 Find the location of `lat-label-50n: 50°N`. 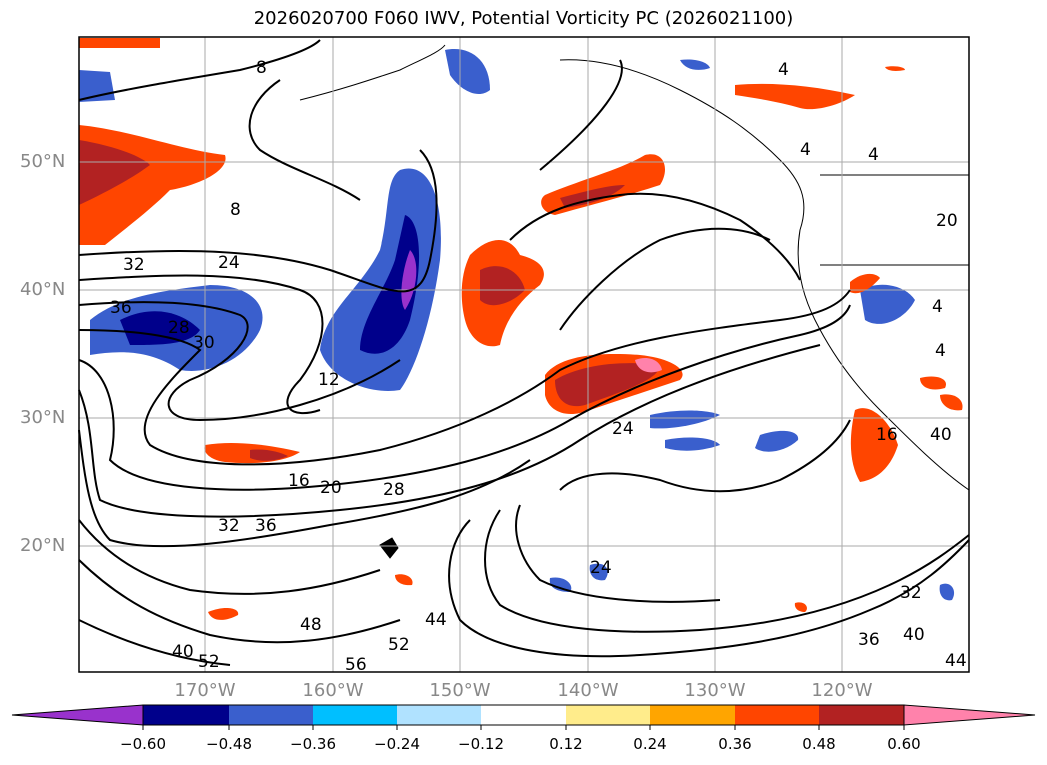

lat-label-50n: 50°N is located at coordinates (43, 161).